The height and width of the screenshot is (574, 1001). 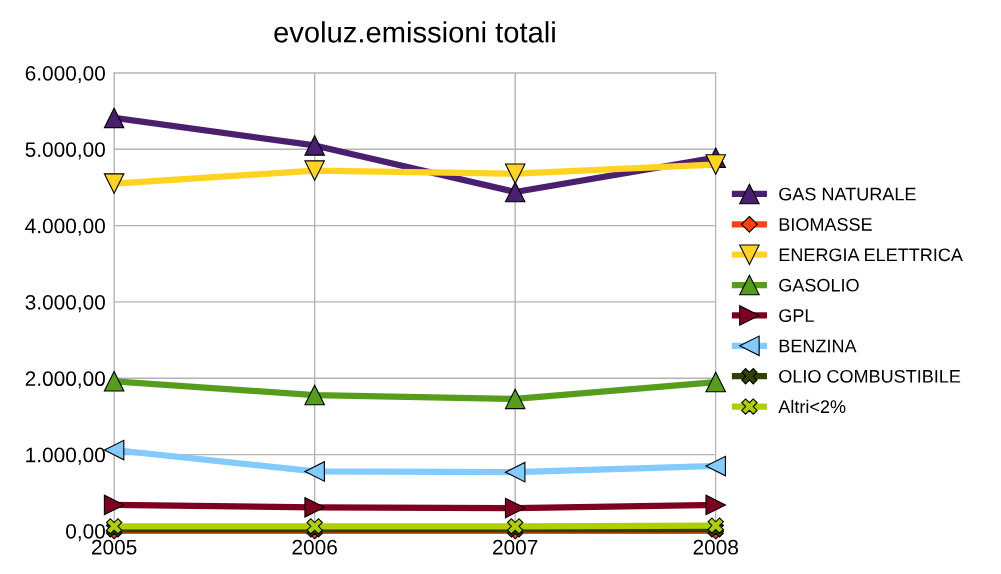 What do you see at coordinates (65, 74) in the screenshot?
I see `y-tick-label: 6.000,00` at bounding box center [65, 74].